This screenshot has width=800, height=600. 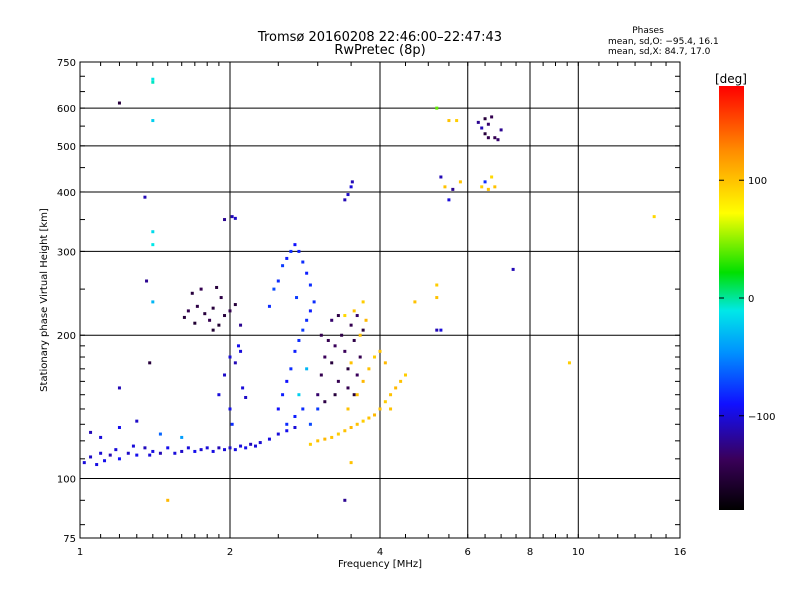 What do you see at coordinates (680, 552) in the screenshot?
I see `x-tick-label: 16` at bounding box center [680, 552].